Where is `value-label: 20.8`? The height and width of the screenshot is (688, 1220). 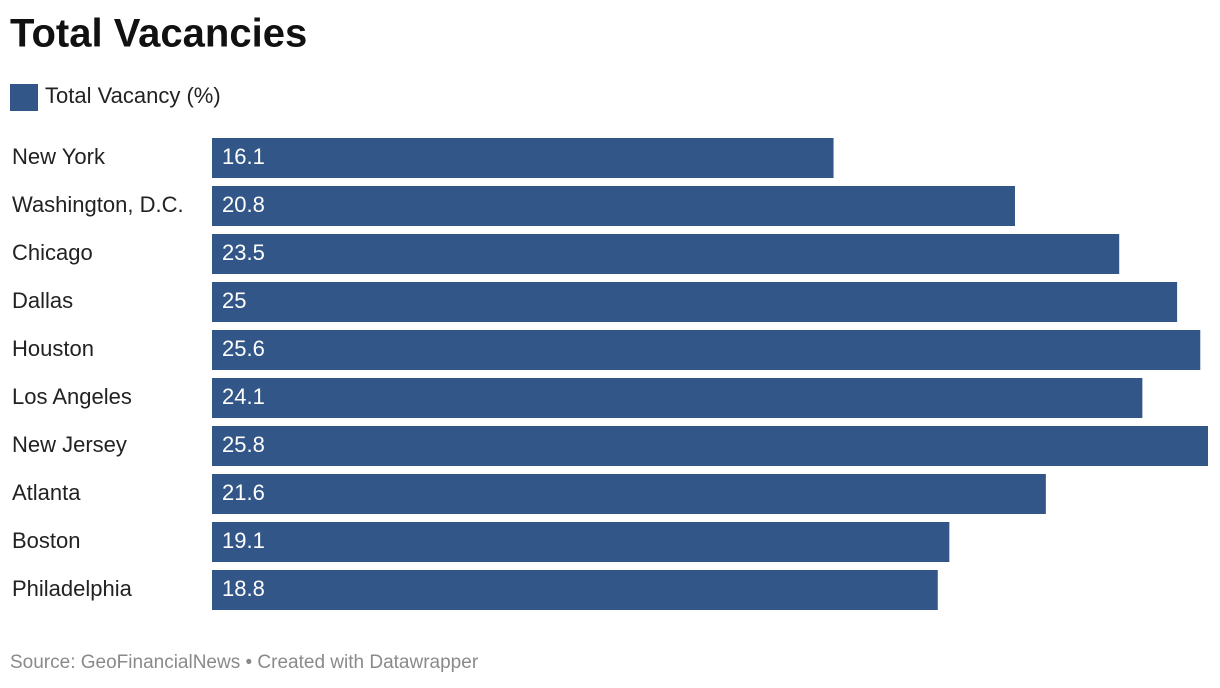 value-label: 20.8 is located at coordinates (243, 204).